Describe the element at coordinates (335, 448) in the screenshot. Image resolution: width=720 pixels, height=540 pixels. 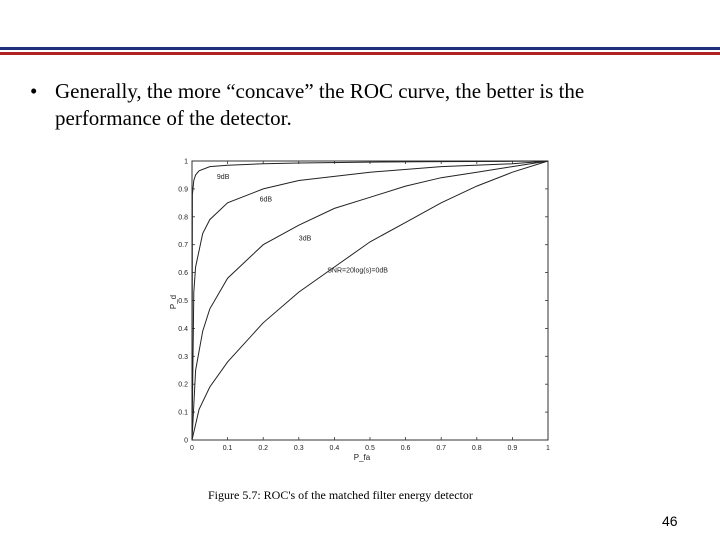
I see `x-tick-label: 0.4` at that location.